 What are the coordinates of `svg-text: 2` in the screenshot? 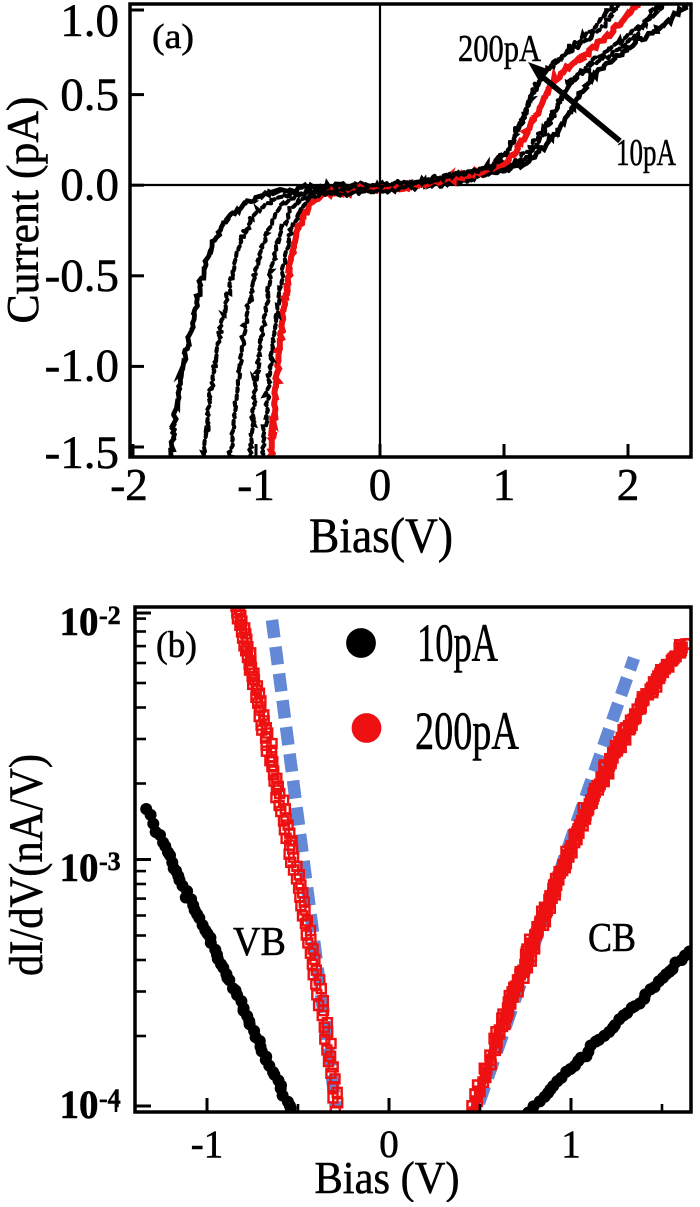 It's located at (628, 485).